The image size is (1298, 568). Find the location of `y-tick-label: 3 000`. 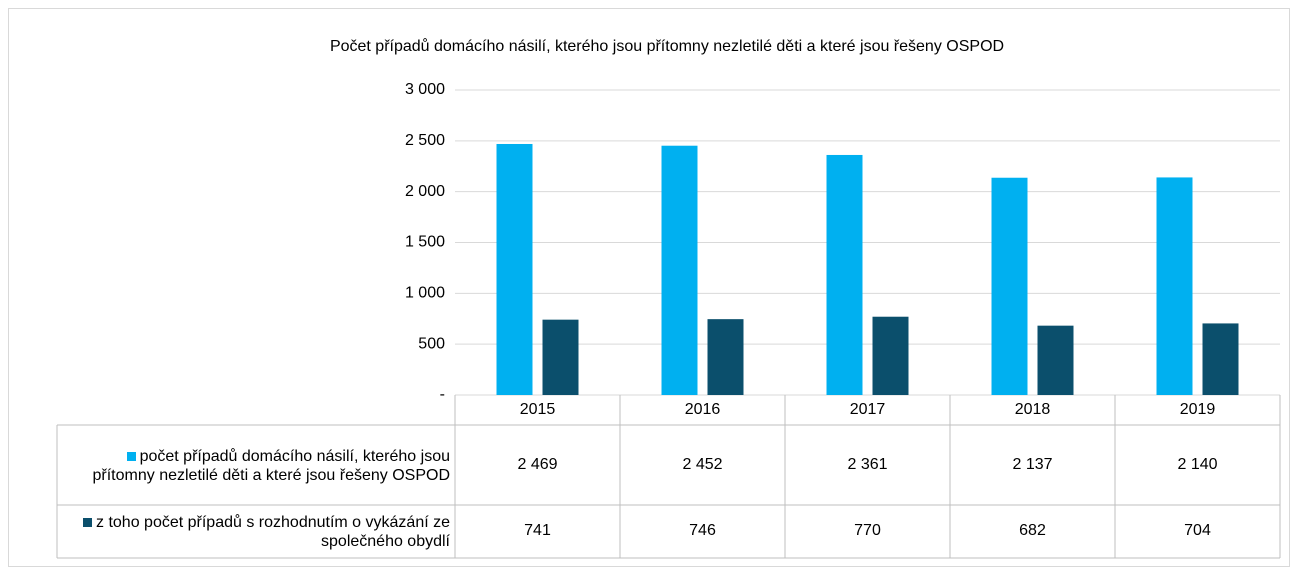

y-tick-label: 3 000 is located at coordinates (425, 89).